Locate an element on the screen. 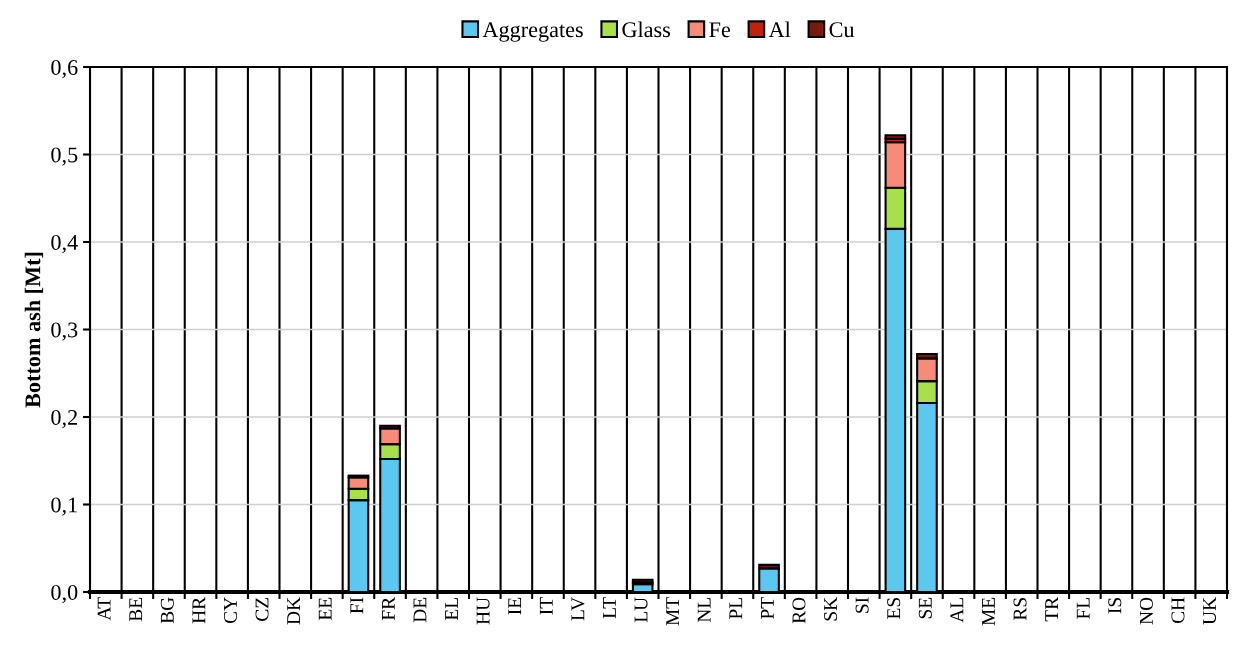 Image resolution: width=1235 pixels, height=646 pixels. x-tick-label: CH is located at coordinates (1178, 610).